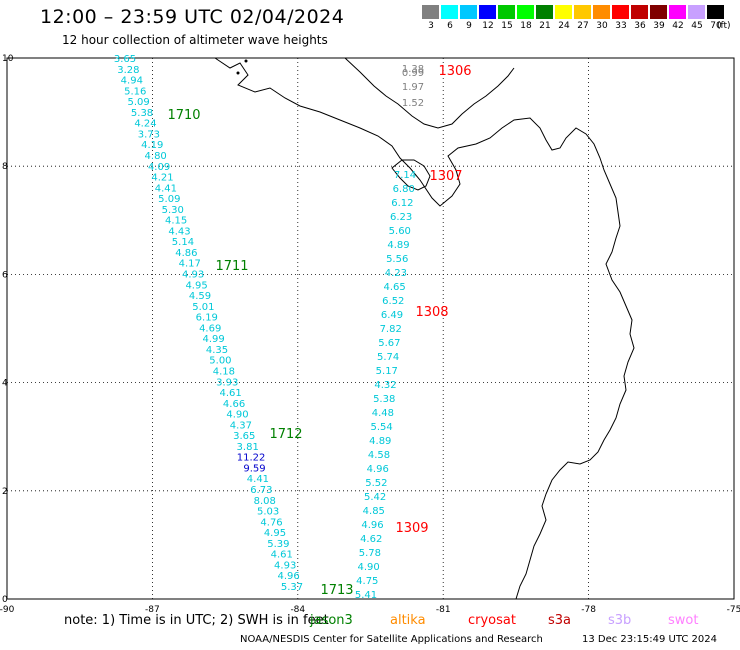 The width and height of the screenshot is (740, 650). I want to click on x-tick-label: -84, so click(297, 610).